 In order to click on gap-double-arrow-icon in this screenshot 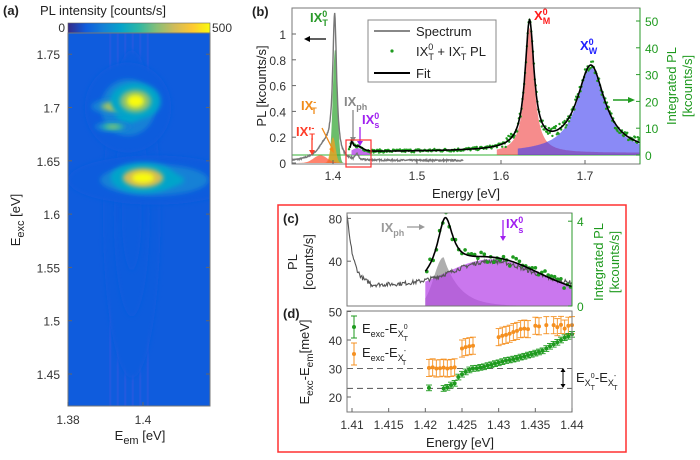, I will do `click(563, 378)`.